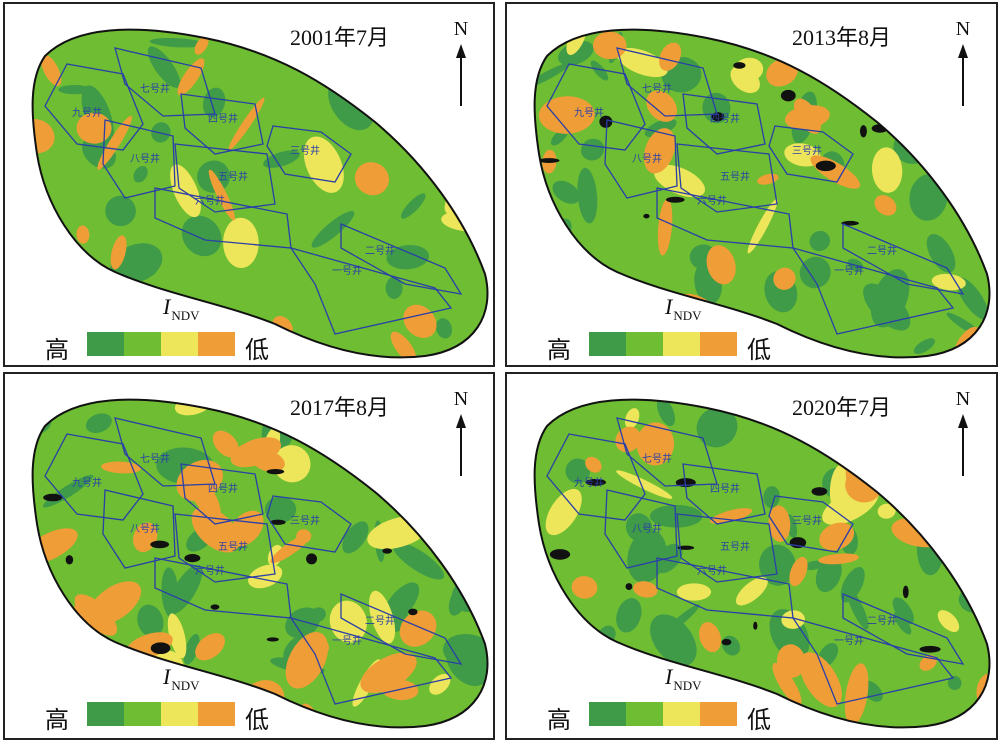 This screenshot has height=743, width=1000. I want to click on north-arrow-icon: N, so click(963, 62).